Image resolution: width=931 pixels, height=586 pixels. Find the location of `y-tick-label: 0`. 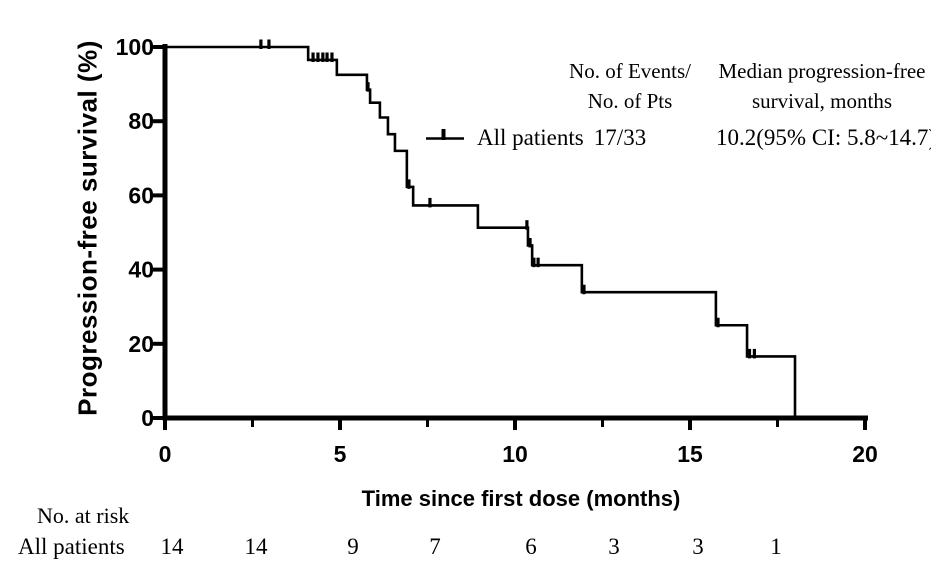

y-tick-label: 0 is located at coordinates (147, 418).